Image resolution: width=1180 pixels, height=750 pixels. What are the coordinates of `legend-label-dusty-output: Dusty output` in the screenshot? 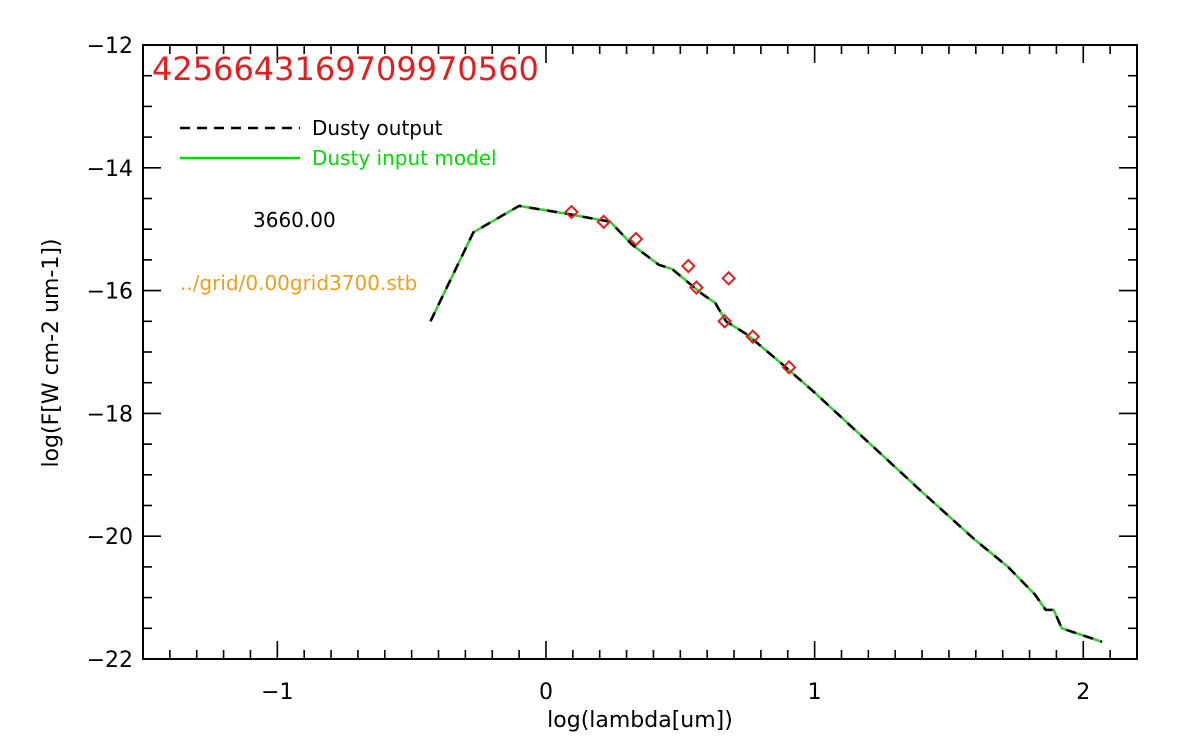 It's located at (377, 128).